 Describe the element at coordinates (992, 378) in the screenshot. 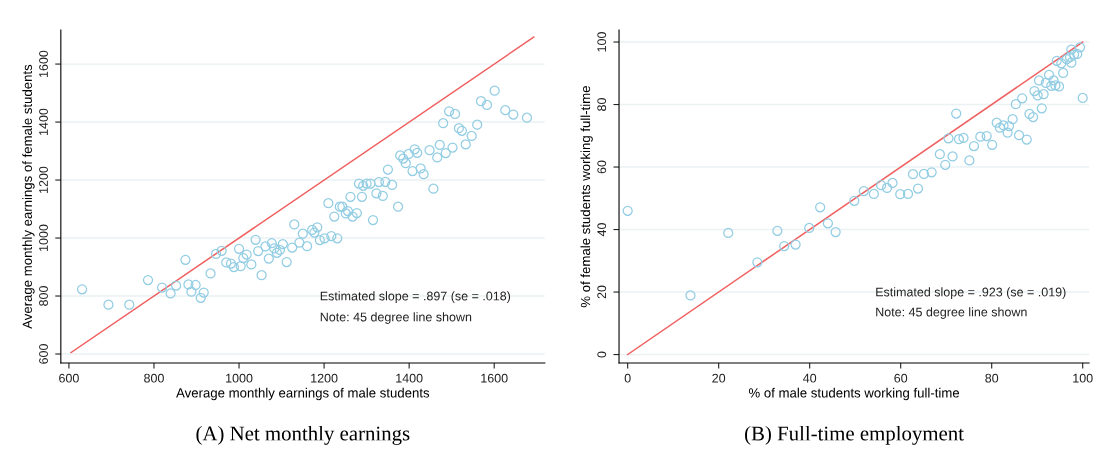

I see `x-tick-label: 80` at that location.